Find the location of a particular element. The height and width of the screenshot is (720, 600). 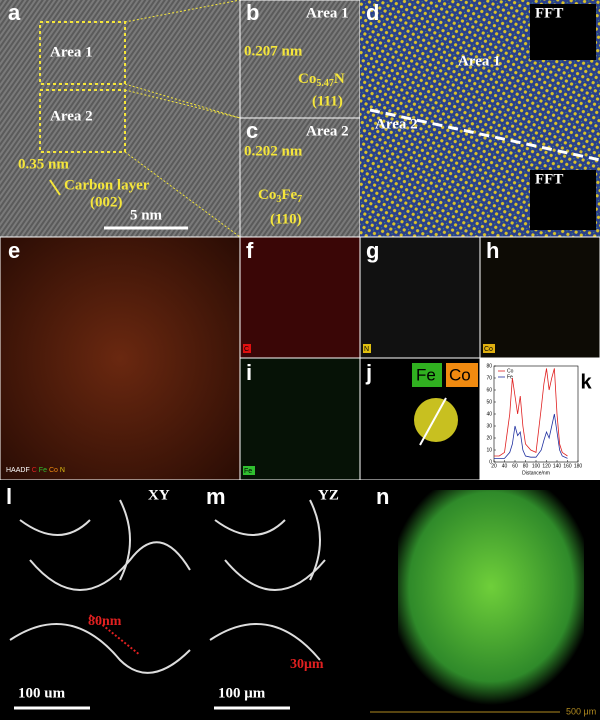

panel-label: k is located at coordinates (586, 382).